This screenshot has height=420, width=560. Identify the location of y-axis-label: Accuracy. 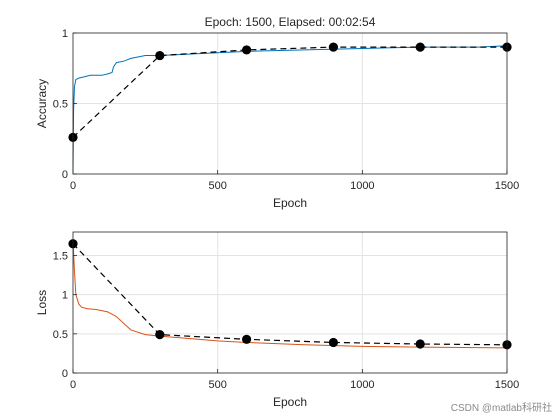
(42, 103).